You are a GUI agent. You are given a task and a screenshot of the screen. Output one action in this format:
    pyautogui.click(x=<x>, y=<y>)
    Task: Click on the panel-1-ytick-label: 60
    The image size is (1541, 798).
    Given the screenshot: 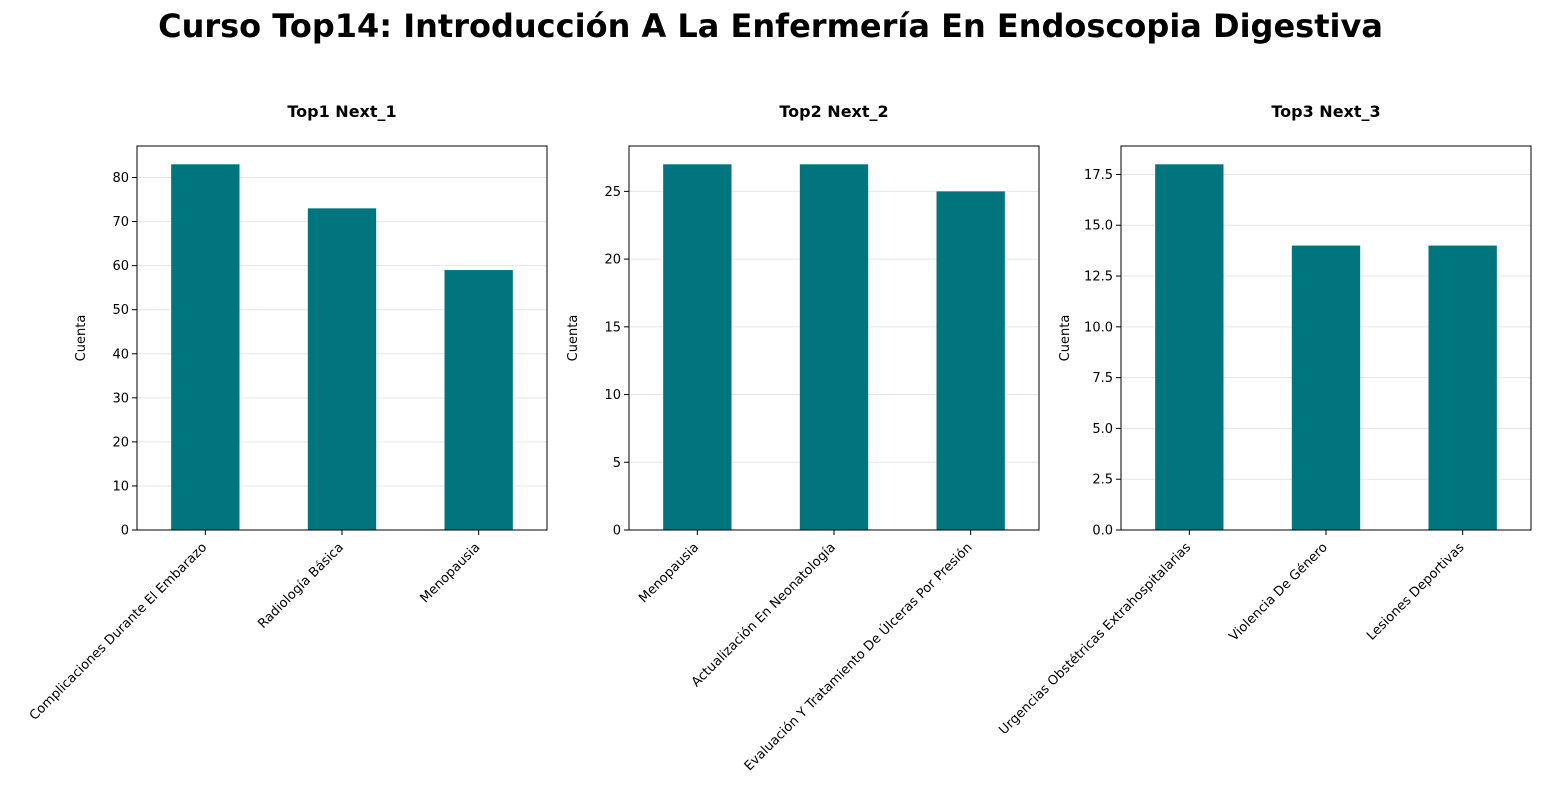 What is the action you would take?
    pyautogui.click(x=120, y=266)
    